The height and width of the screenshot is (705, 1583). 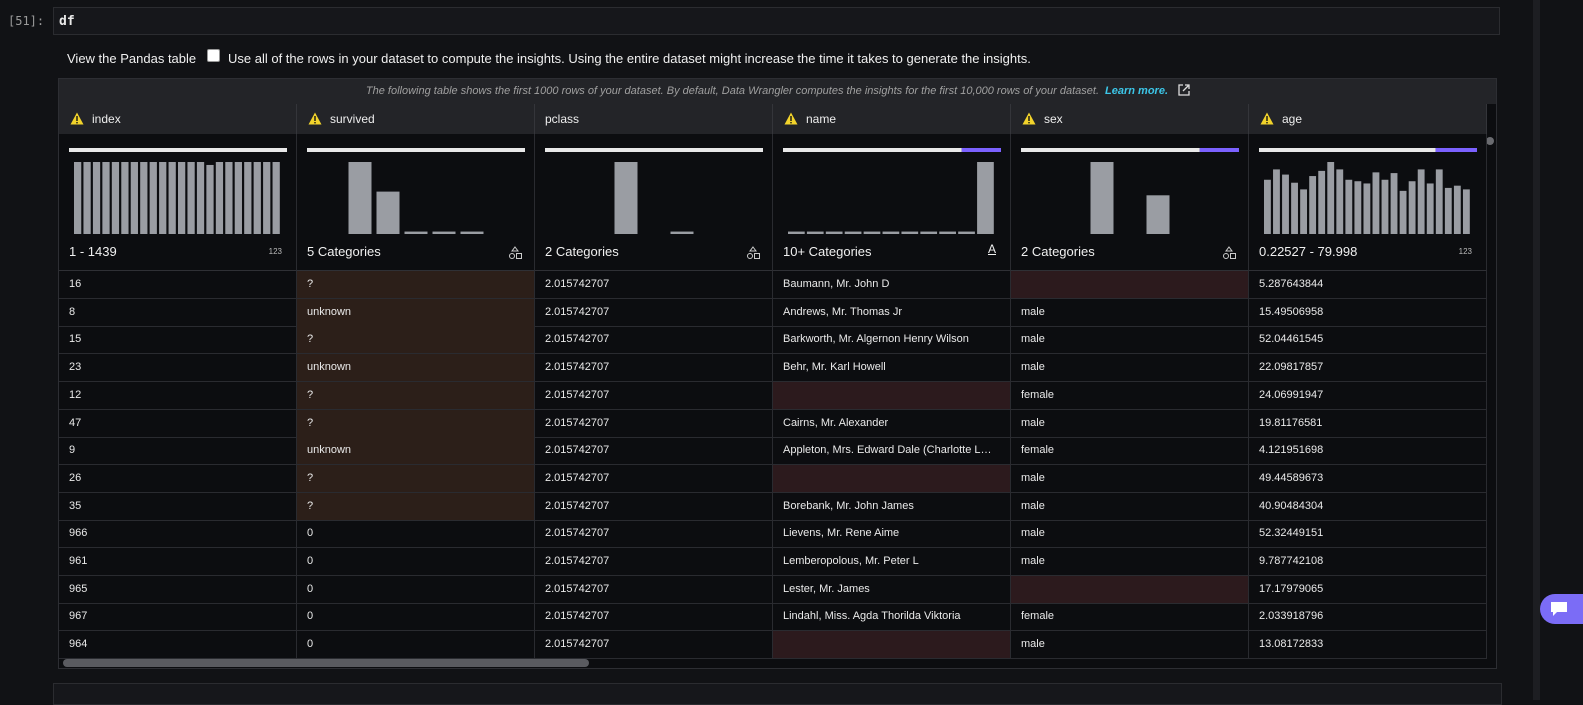 I want to click on column-summary: 1 - 1439 123, so click(x=178, y=202).